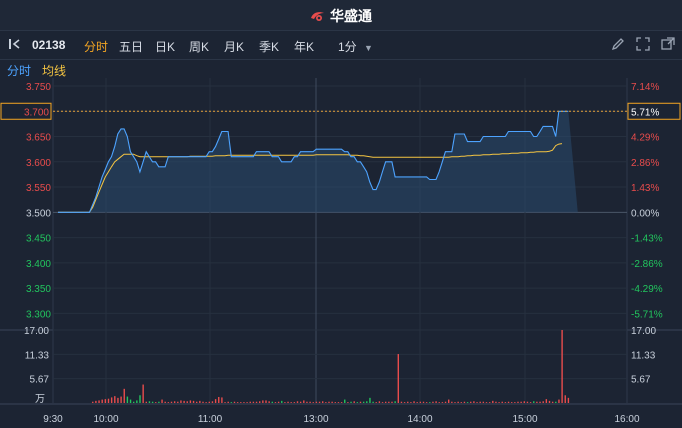 This screenshot has width=682, height=428. What do you see at coordinates (618, 45) in the screenshot?
I see `draw-pencil-icon` at bounding box center [618, 45].